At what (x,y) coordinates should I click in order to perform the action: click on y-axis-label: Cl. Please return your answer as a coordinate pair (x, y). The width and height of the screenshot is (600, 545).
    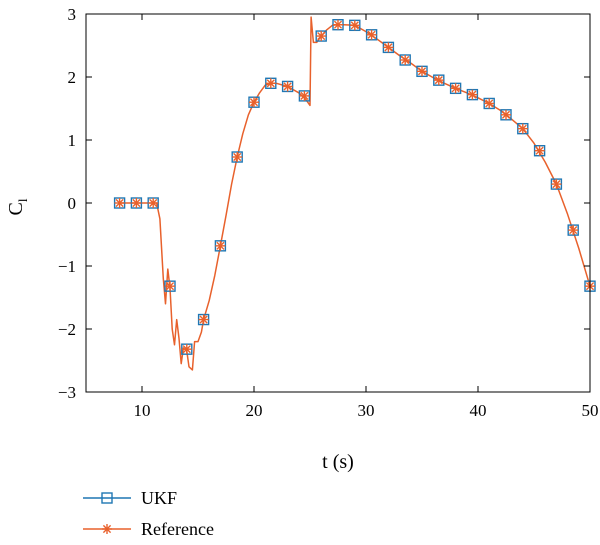
    Looking at the image, I should click on (17, 206).